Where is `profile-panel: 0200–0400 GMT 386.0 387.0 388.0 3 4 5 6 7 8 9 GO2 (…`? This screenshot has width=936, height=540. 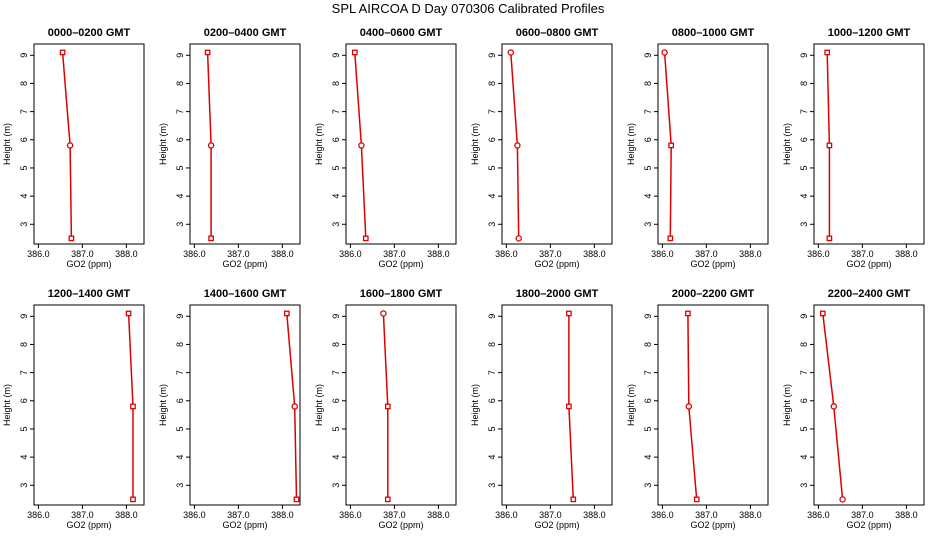
profile-panel: 0200–0400 GMT 386.0 387.0 388.0 3 4 5 6 7 8 9 GO2 (… is located at coordinates (229, 148).